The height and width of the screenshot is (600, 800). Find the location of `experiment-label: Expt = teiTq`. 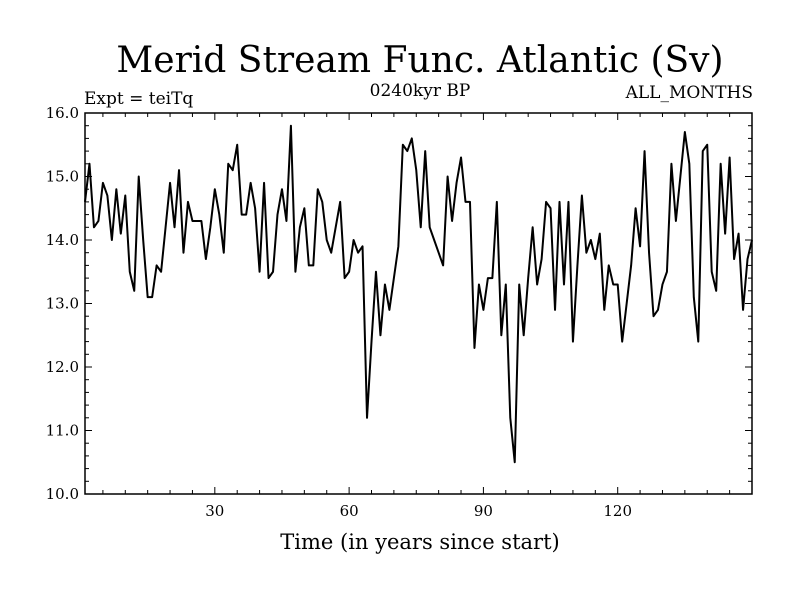

experiment-label: Expt = teiTq is located at coordinates (138, 99).